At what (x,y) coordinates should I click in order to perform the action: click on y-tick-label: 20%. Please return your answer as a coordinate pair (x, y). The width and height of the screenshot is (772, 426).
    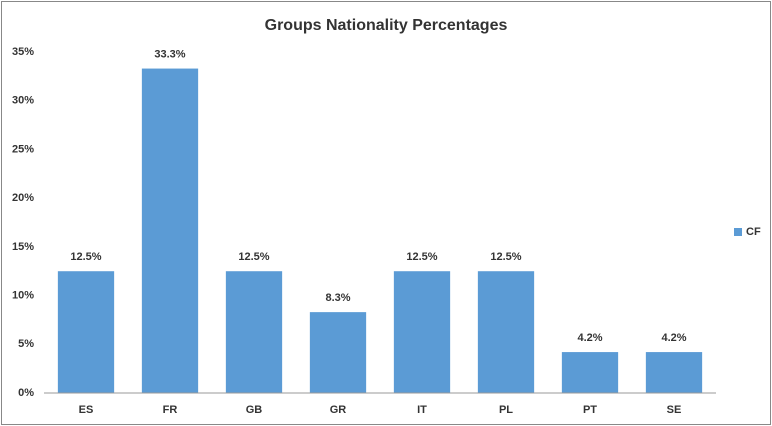
    Looking at the image, I should click on (23, 198).